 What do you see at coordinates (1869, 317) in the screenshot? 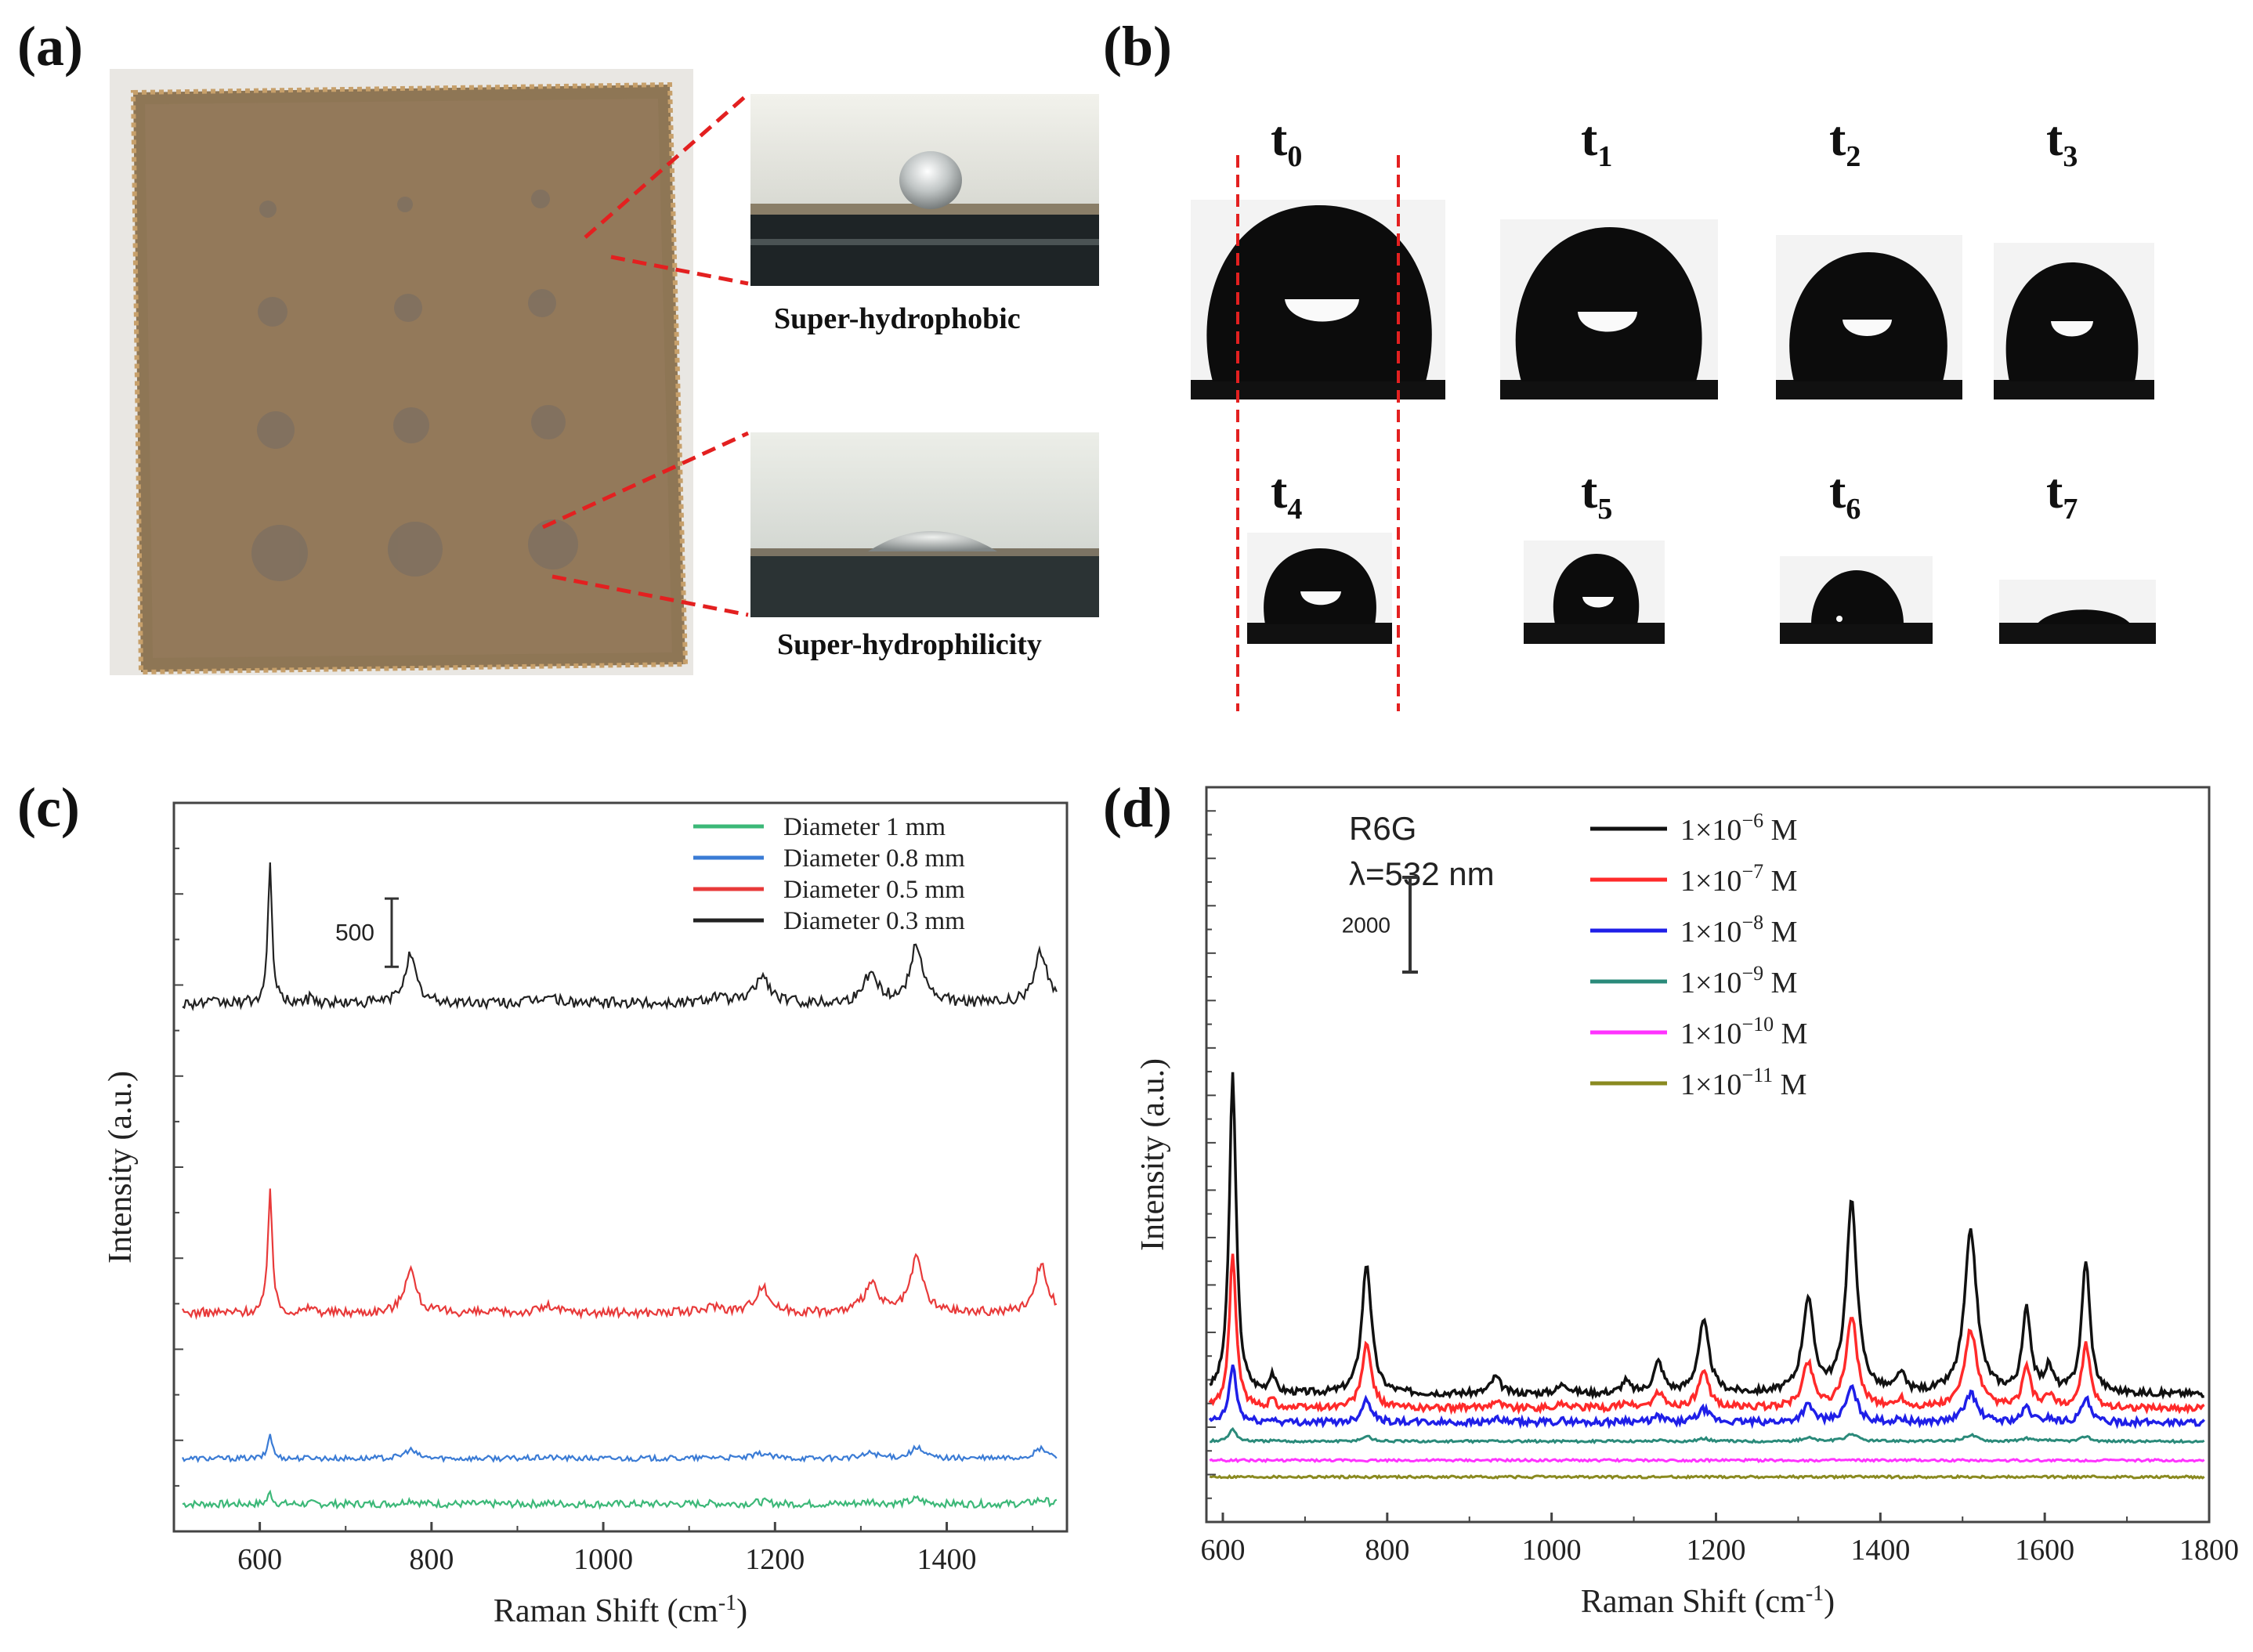
I see `droplet-t2` at bounding box center [1869, 317].